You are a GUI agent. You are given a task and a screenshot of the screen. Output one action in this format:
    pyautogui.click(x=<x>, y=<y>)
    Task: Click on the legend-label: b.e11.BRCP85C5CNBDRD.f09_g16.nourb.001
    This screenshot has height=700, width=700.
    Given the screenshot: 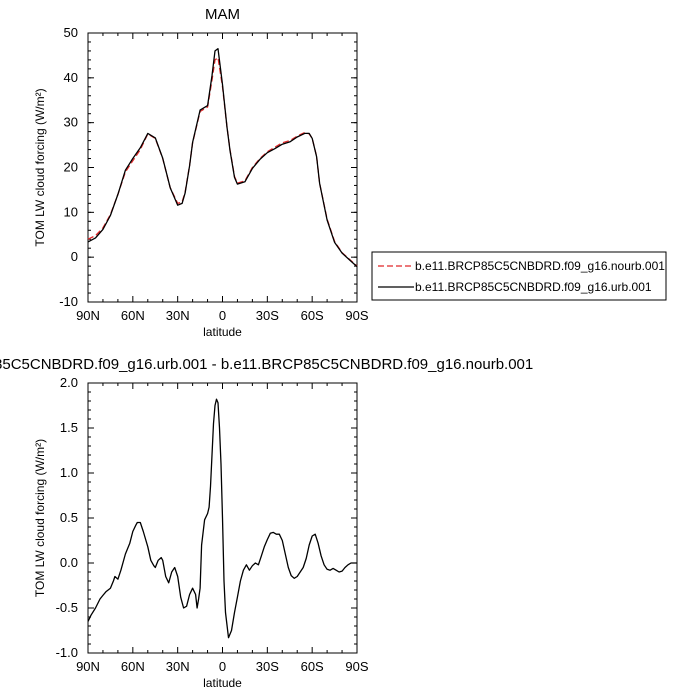 What is the action you would take?
    pyautogui.click(x=540, y=266)
    